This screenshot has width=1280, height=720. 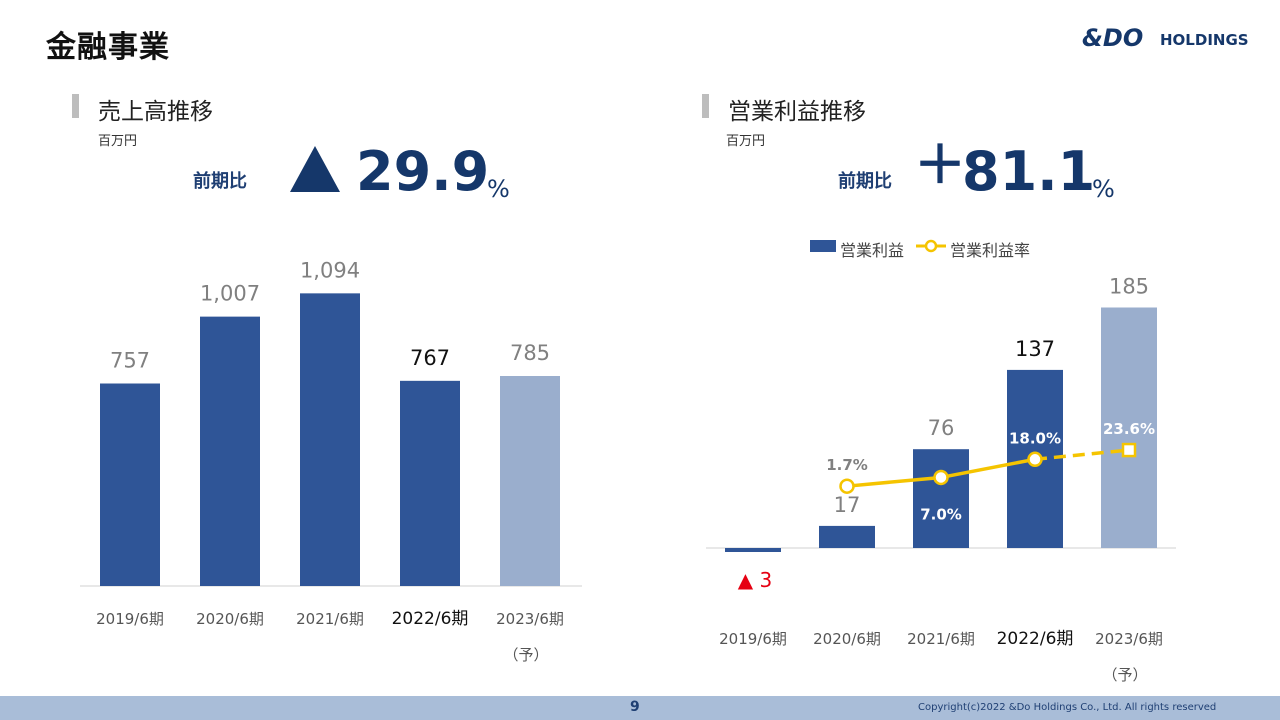 I want to click on op-value-label: 76, so click(x=941, y=428).